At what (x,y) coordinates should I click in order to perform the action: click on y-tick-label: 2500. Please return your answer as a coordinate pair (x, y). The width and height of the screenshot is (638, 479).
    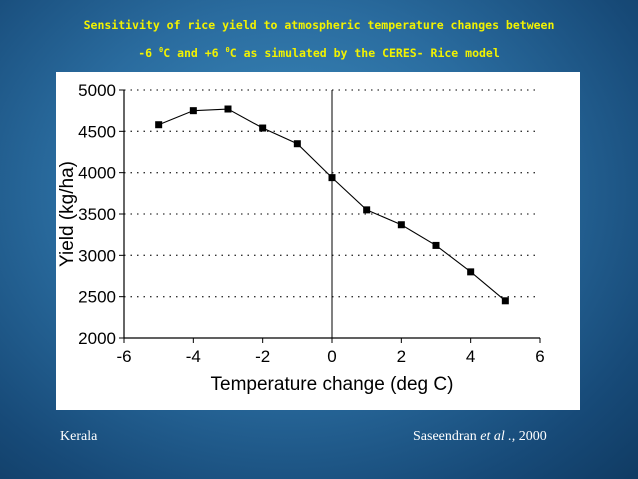
    Looking at the image, I should click on (97, 297).